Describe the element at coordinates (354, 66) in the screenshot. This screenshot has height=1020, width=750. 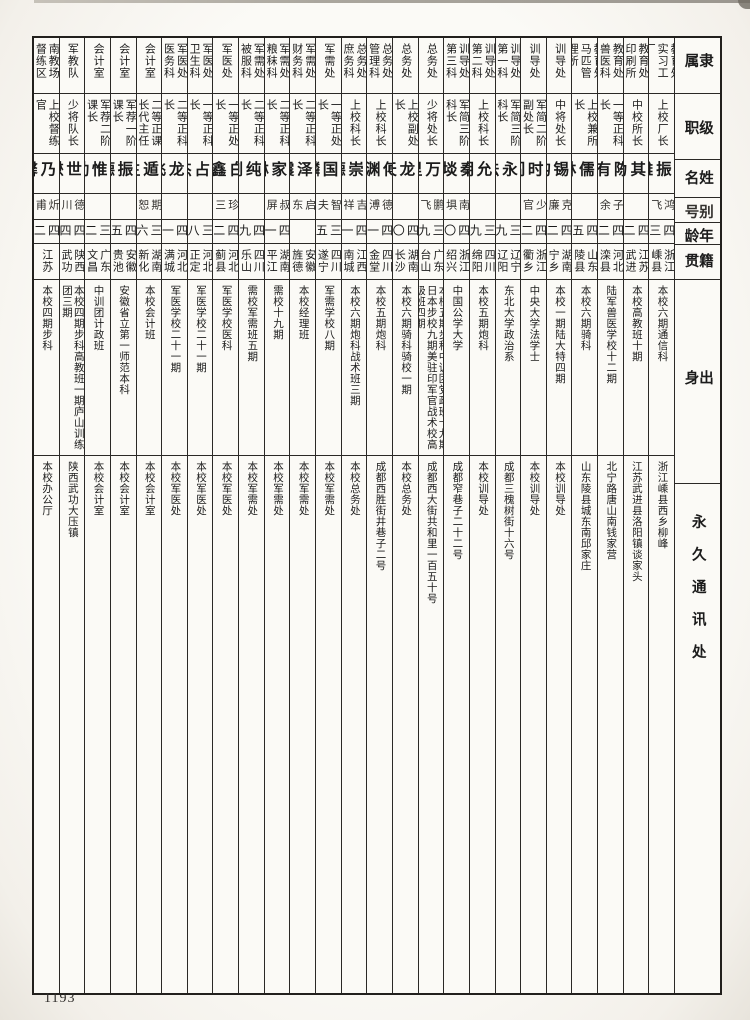
I see `cell-affiliation: 总务处庶务科` at that location.